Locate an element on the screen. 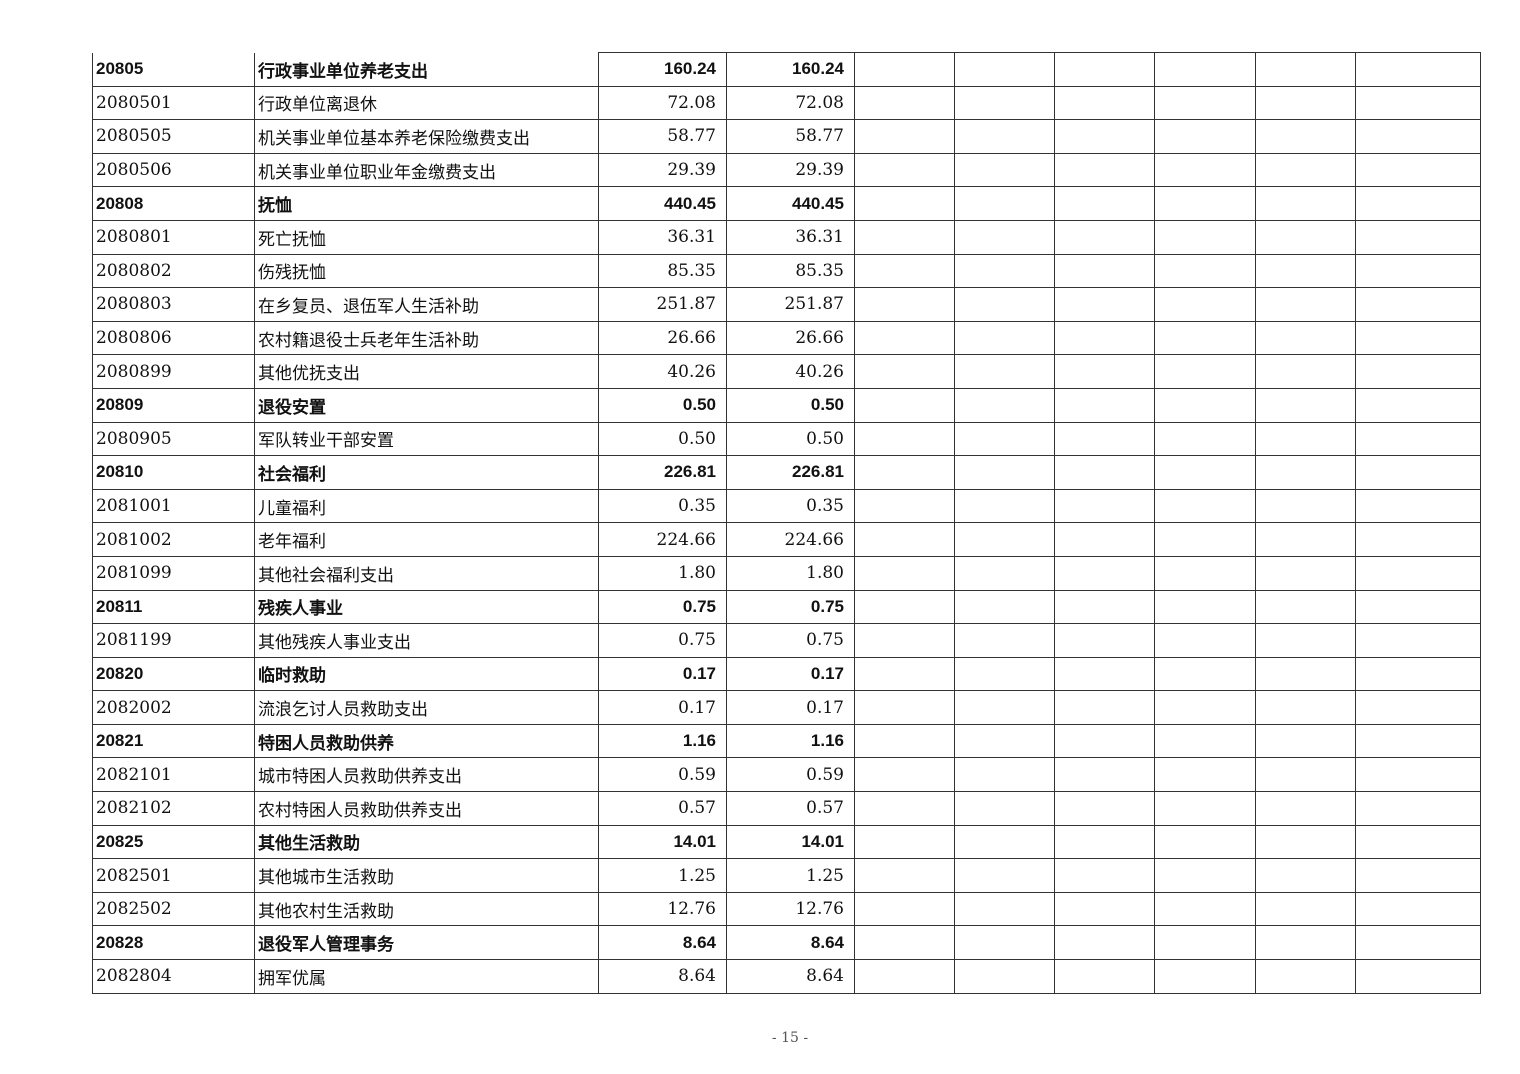 Image resolution: width=1520 pixels, height=1074 pixels. name-cell: 行政事业单位养老支出 is located at coordinates (426, 69).